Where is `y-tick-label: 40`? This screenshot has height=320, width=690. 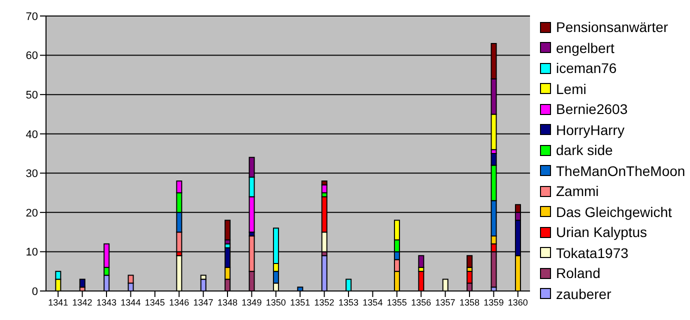 y-tick-label: 40 is located at coordinates (32, 134).